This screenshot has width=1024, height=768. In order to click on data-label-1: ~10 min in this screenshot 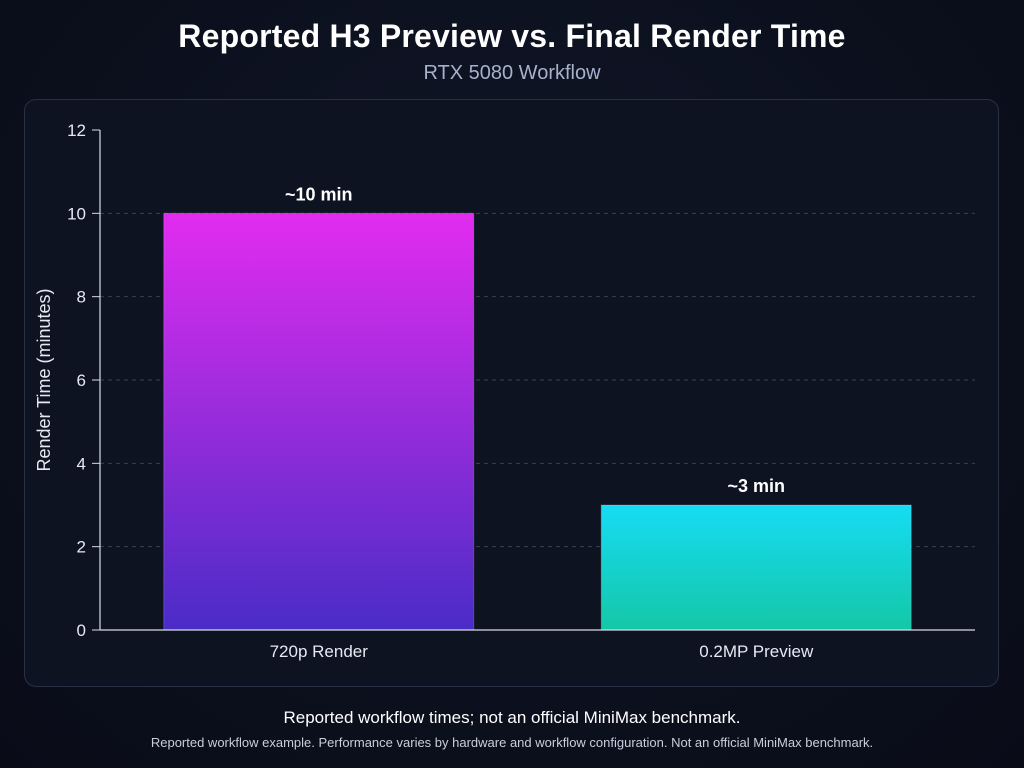, I will do `click(319, 194)`.